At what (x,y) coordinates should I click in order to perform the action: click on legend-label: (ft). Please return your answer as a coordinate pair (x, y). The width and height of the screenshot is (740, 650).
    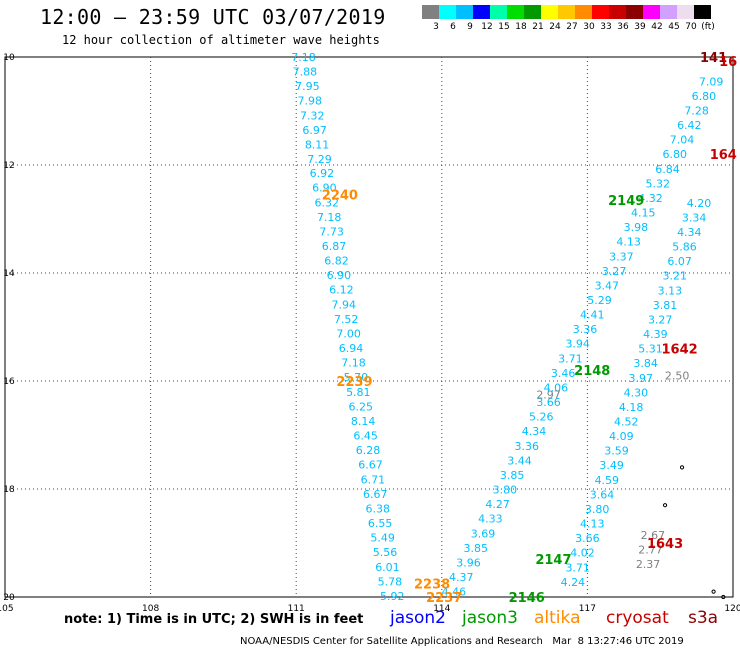
    Looking at the image, I should click on (708, 27).